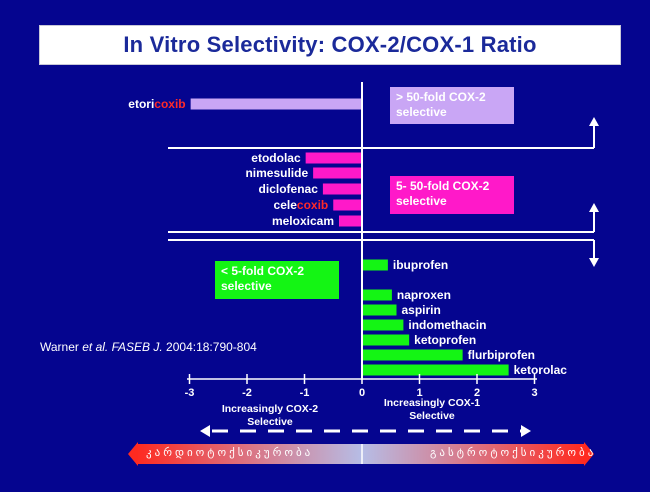 The width and height of the screenshot is (650, 492). I want to click on five-to-50-fold-line1: 5- 50-fold COX-2, so click(443, 186).